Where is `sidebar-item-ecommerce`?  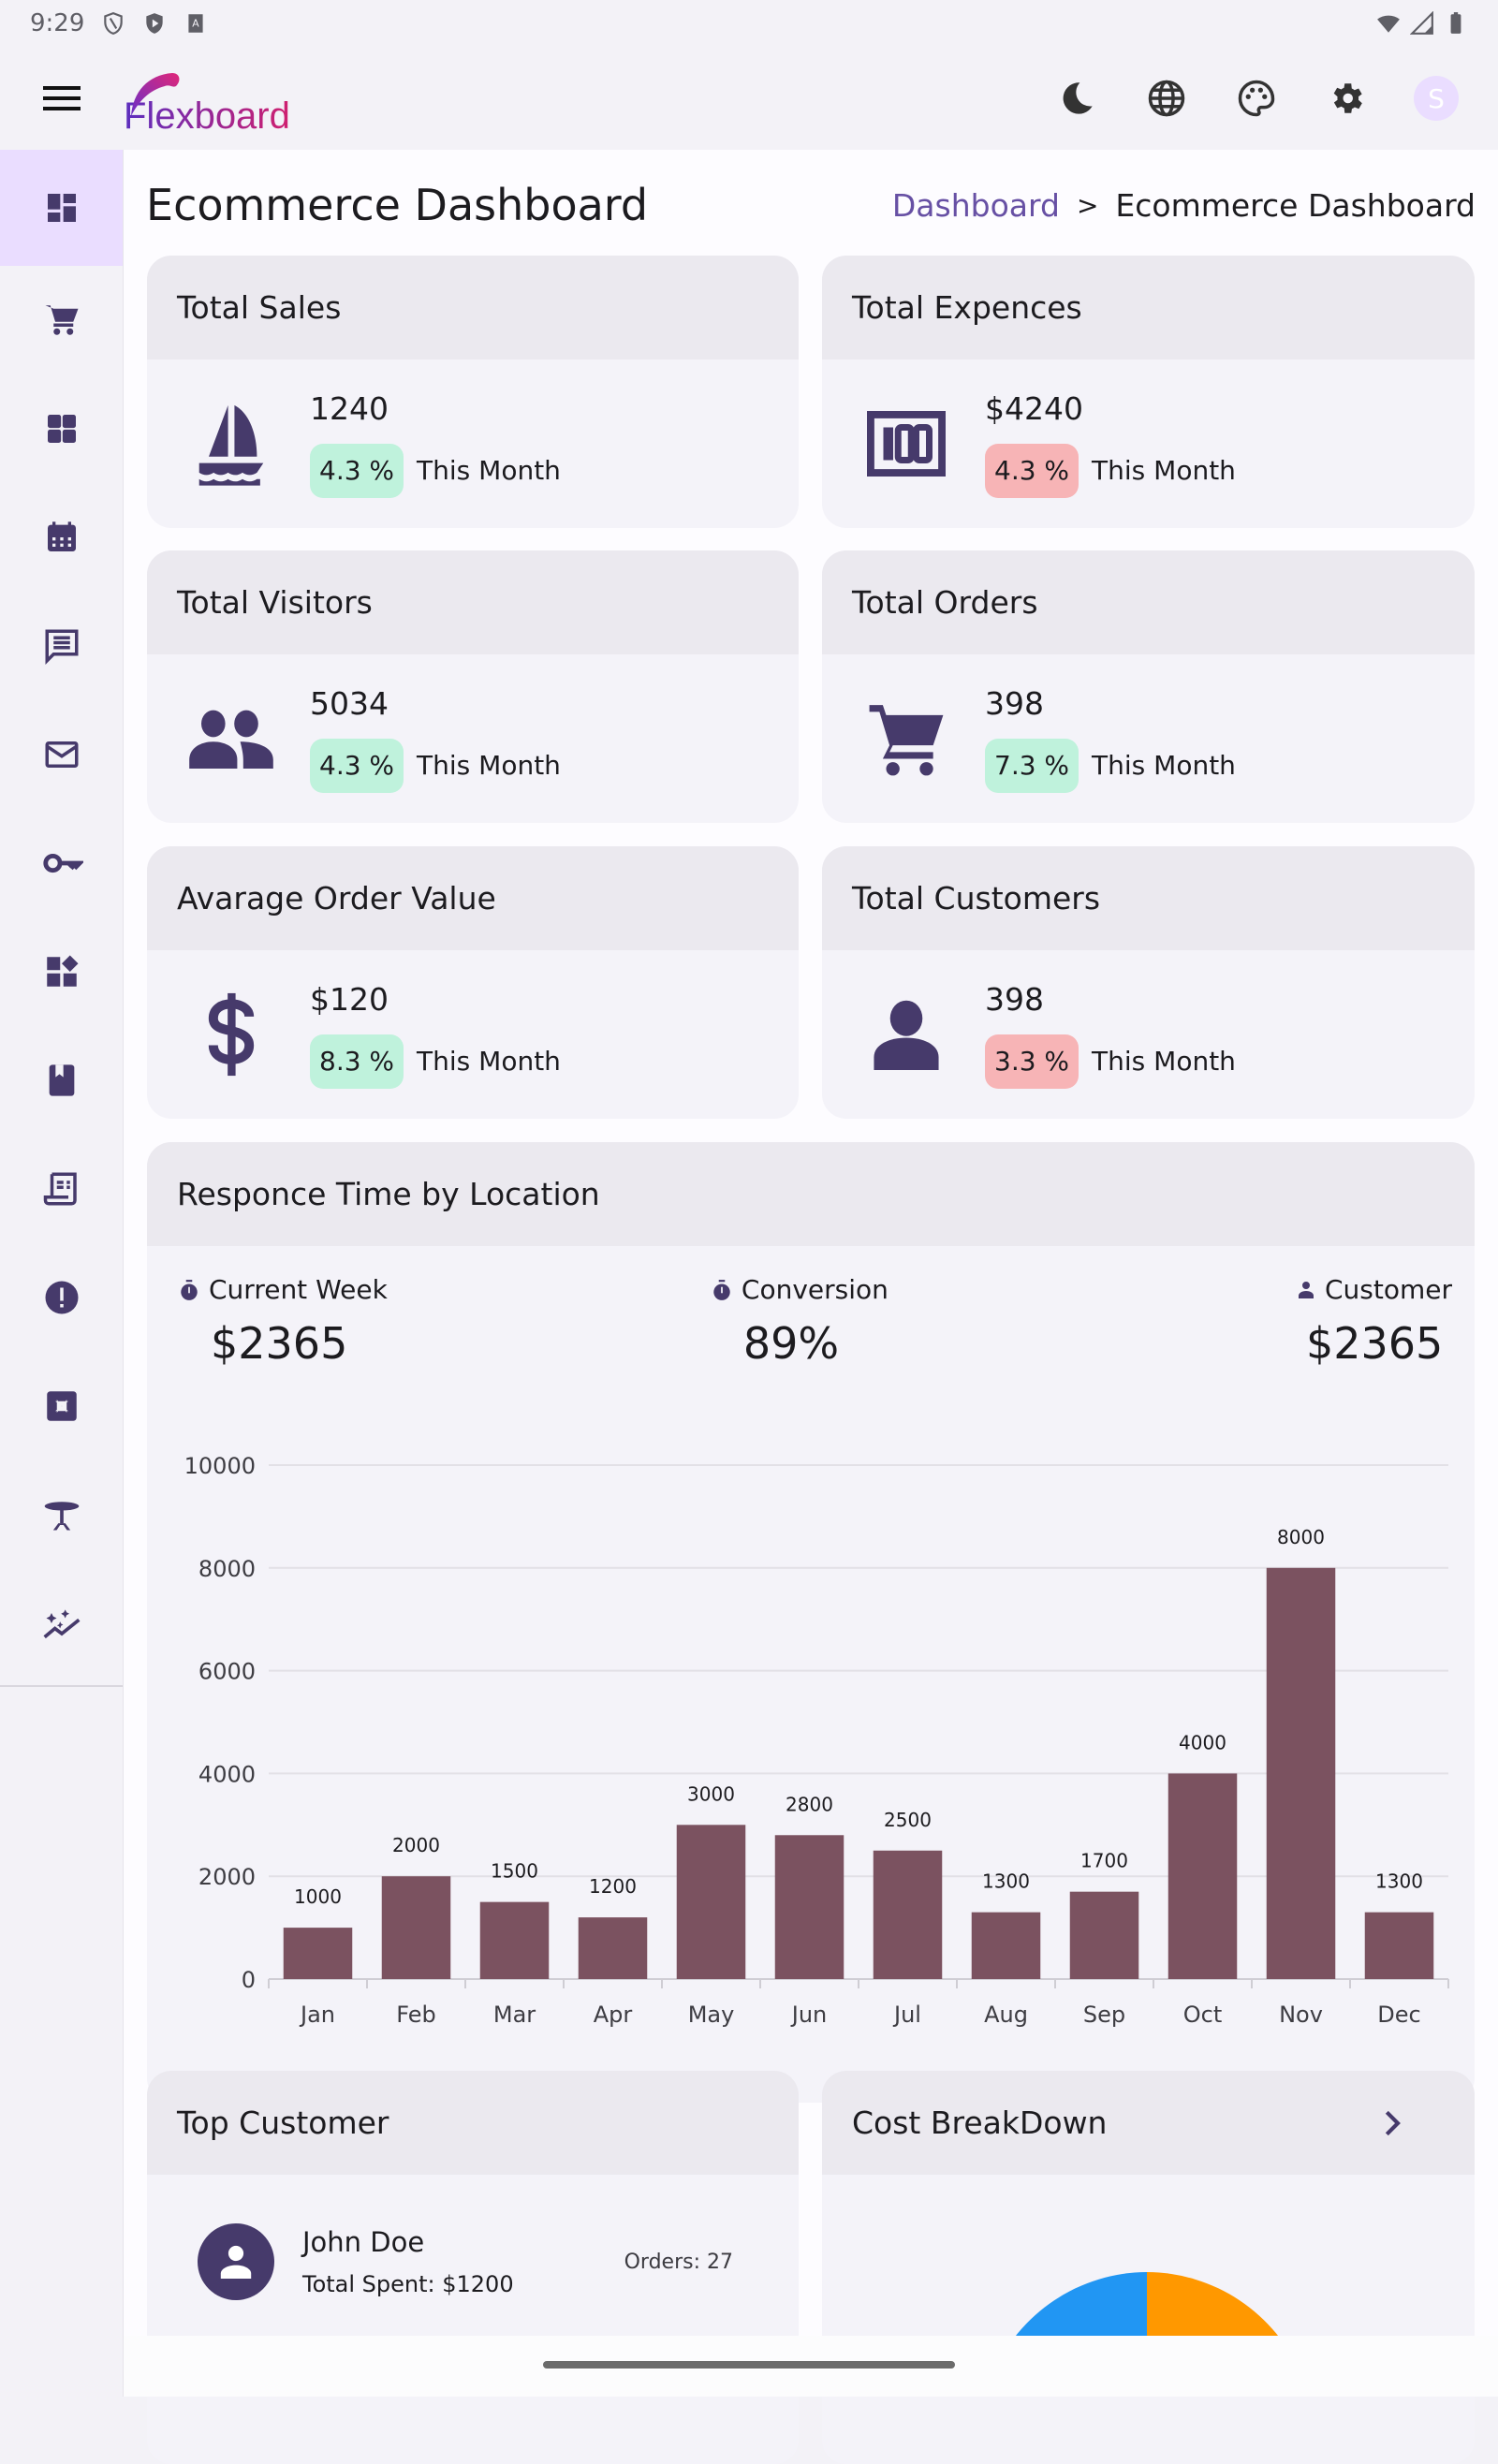
sidebar-item-ecommerce is located at coordinates (61, 320).